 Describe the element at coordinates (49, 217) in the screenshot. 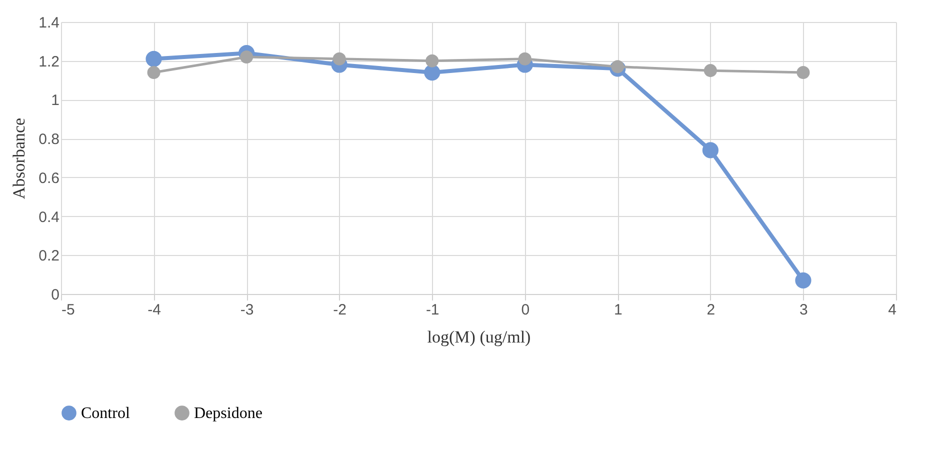

I see `y-tick-label: 0.4` at that location.